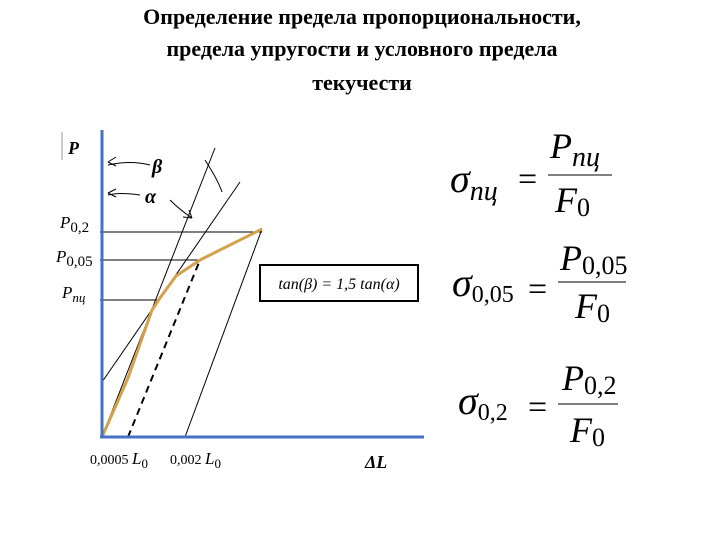 This screenshot has width=720, height=540. Describe the element at coordinates (73, 148) in the screenshot. I see `axis-label: P` at that location.